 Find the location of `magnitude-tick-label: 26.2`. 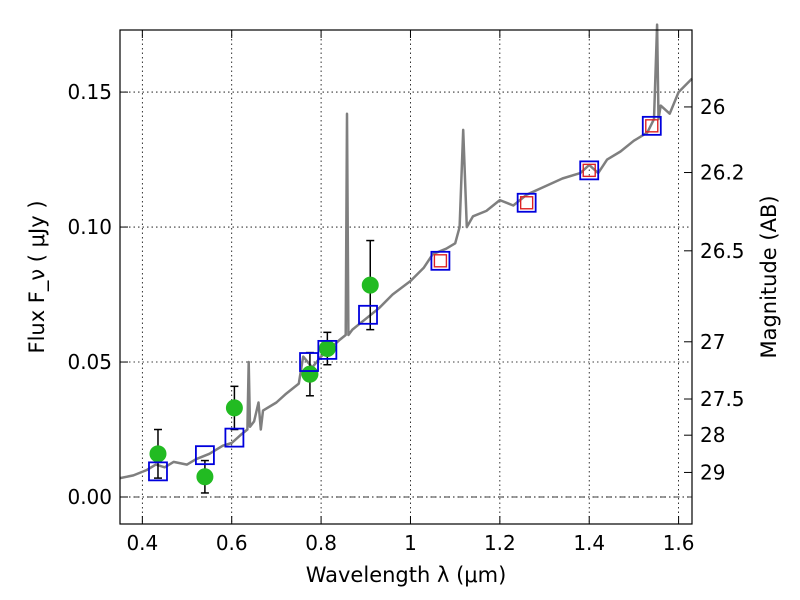

magnitude-tick-label: 26.2 is located at coordinates (722, 173).